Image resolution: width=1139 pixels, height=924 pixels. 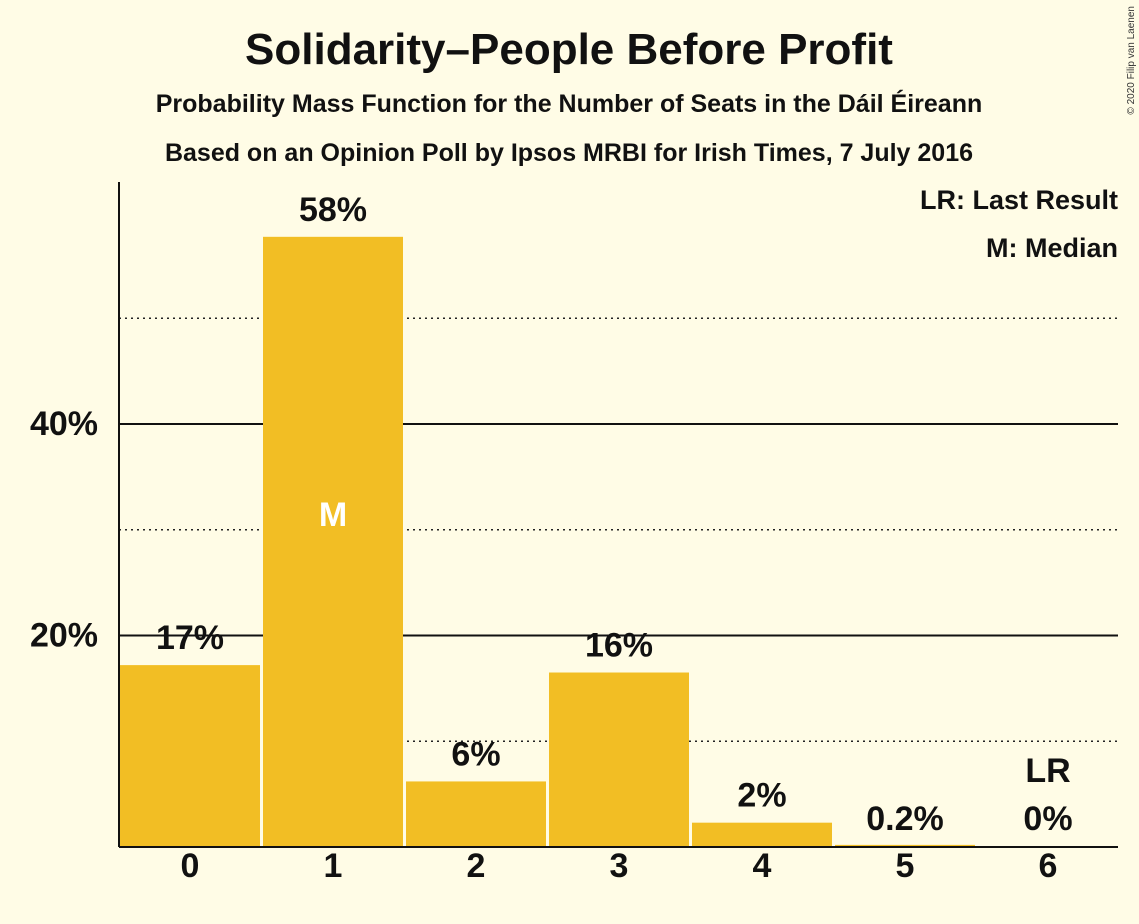 What do you see at coordinates (333, 866) in the screenshot?
I see `x-tick-label: 1` at bounding box center [333, 866].